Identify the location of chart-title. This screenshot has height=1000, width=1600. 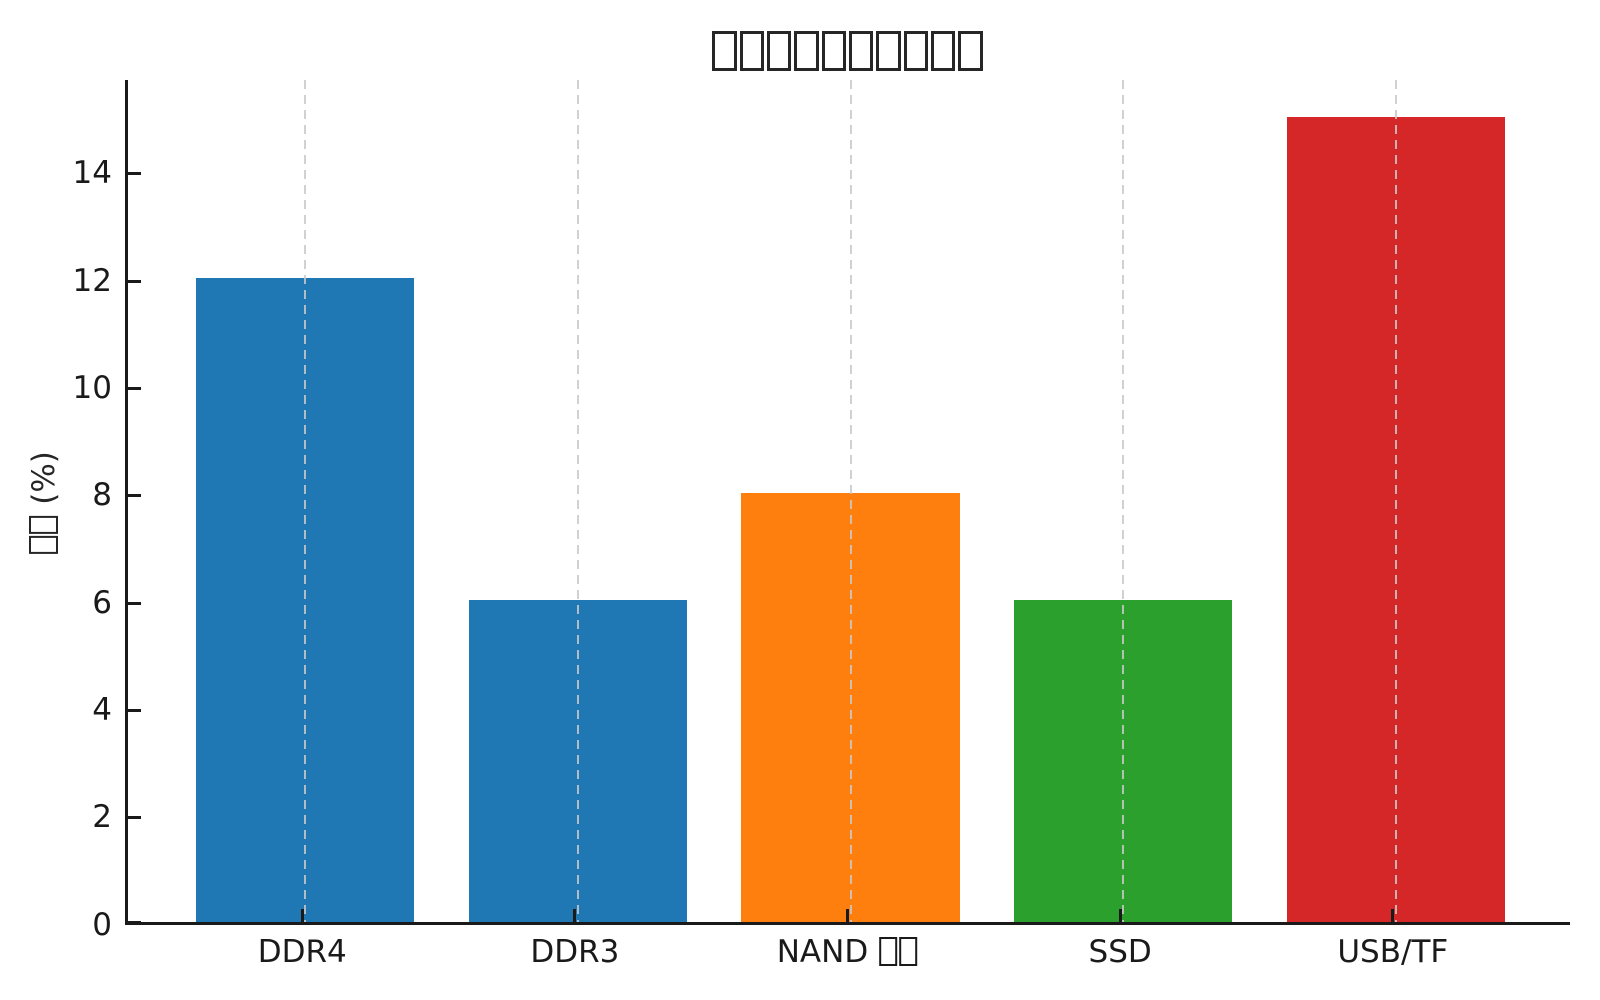
(847, 50).